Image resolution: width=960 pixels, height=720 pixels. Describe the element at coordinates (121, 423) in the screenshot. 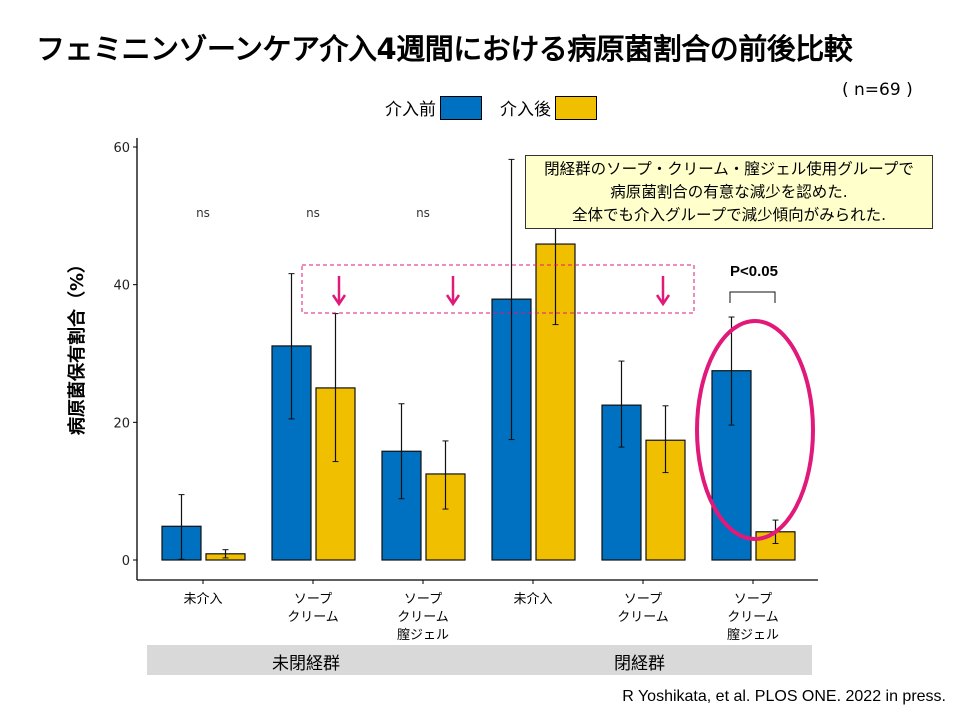

I see `y-tick-label: 20` at that location.